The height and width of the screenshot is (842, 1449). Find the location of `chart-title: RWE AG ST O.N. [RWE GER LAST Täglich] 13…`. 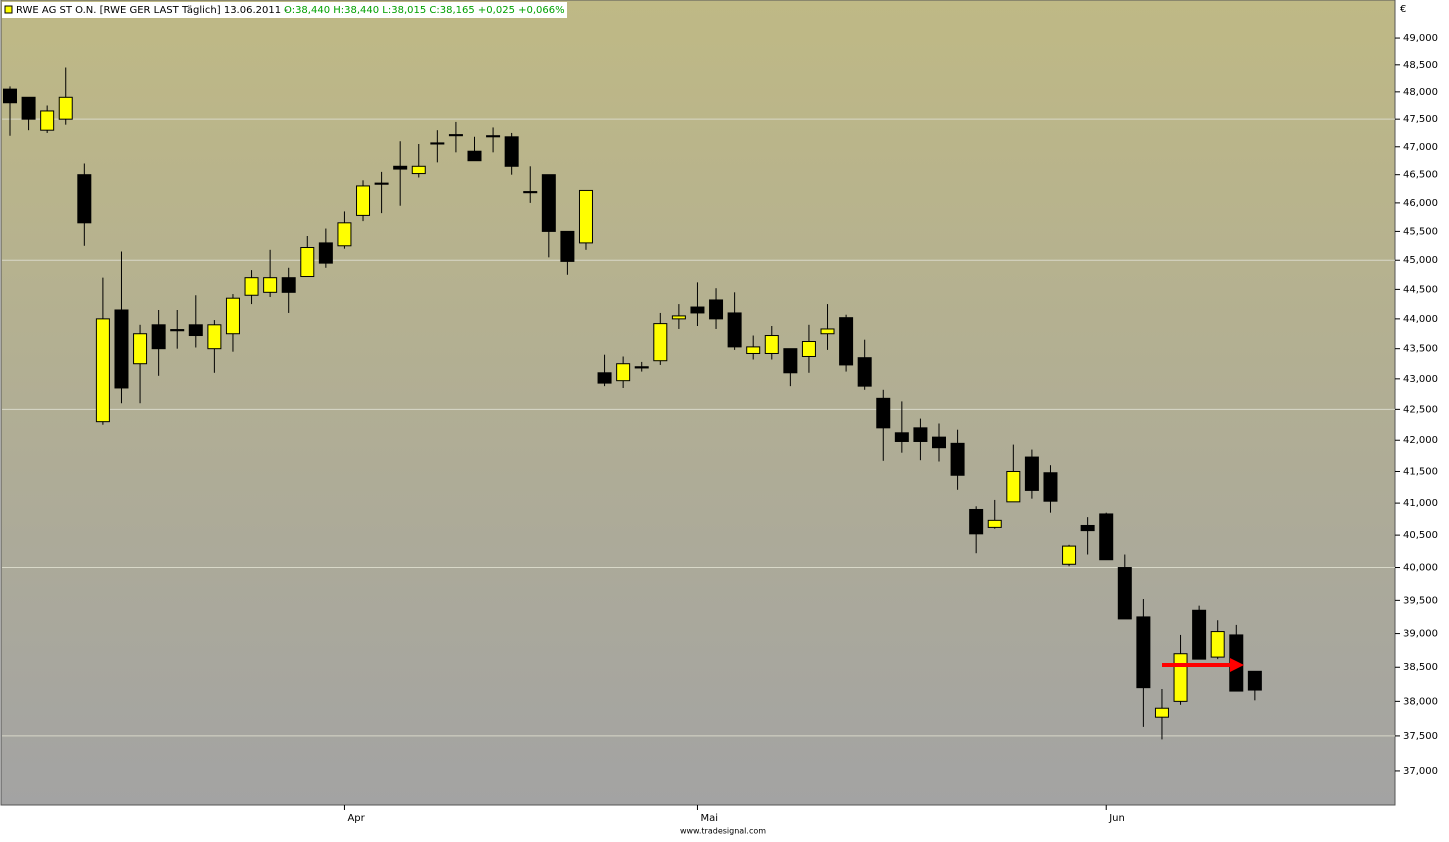

chart-title: RWE AG ST O.N. [RWE GER LAST Täglich] 13… is located at coordinates (152, 10).